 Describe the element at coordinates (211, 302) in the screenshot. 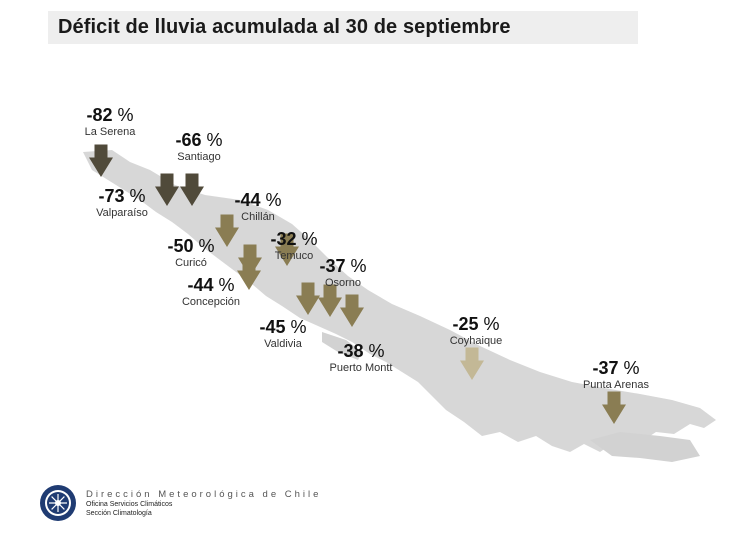

I see `city-concepcion: Concepción` at that location.